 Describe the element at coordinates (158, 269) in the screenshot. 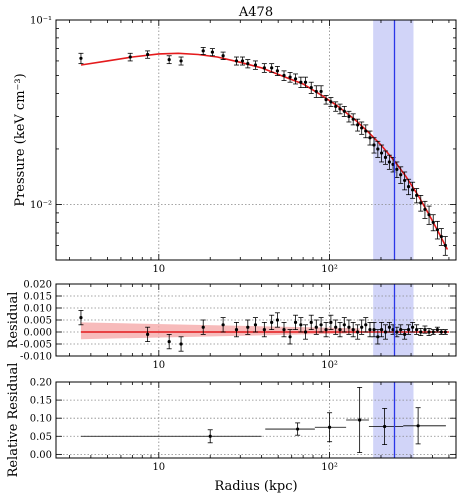

I see `pressure-x-tick-label: 10` at that location.